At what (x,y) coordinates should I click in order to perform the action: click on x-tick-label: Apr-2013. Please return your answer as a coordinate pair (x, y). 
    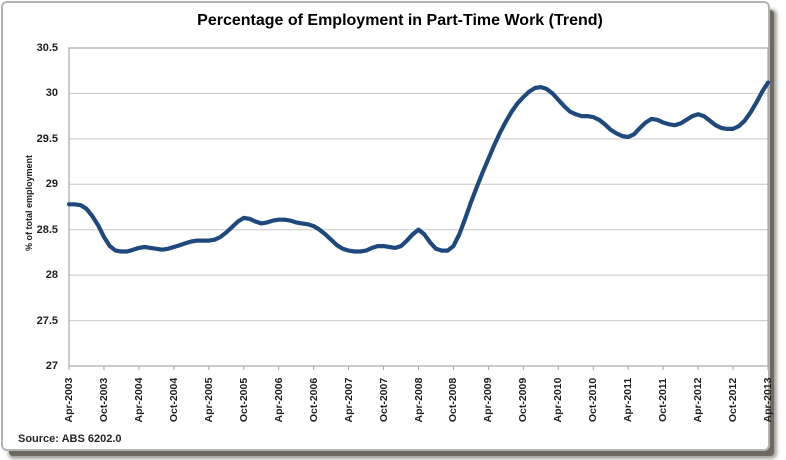
    Looking at the image, I should click on (768, 400).